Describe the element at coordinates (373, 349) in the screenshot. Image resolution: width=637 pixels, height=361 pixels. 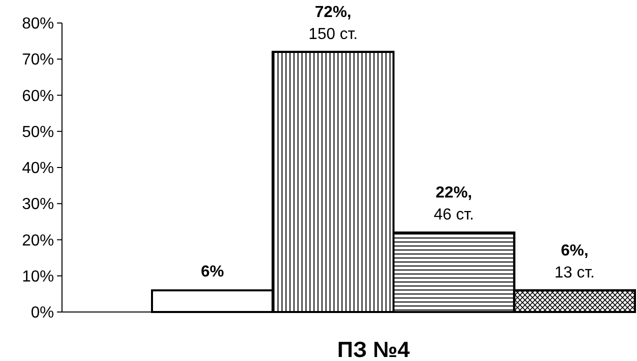
I see `x-axis-title: ПЗ №4` at that location.